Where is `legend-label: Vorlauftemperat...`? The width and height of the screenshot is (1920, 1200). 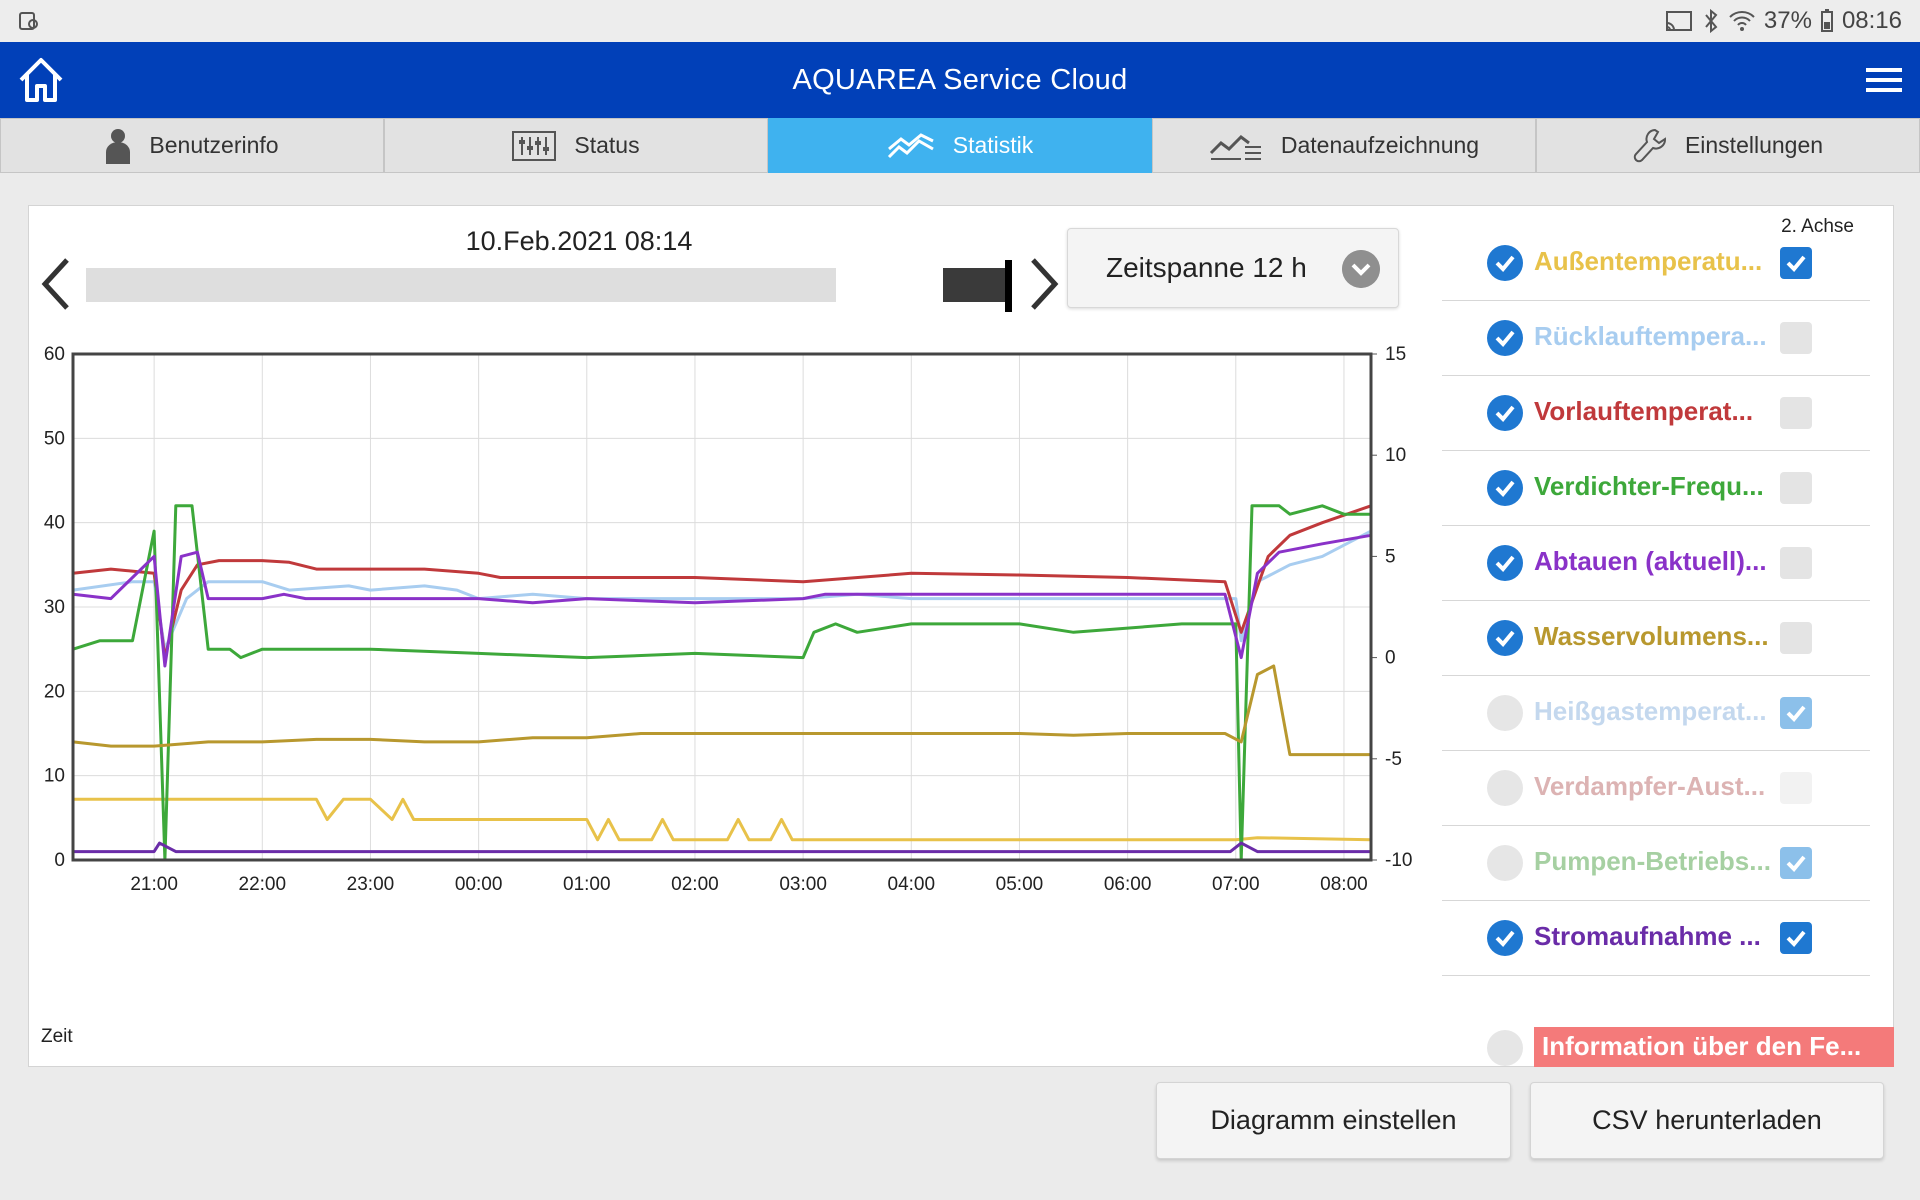
legend-label: Vorlauftemperat... is located at coordinates (1644, 411).